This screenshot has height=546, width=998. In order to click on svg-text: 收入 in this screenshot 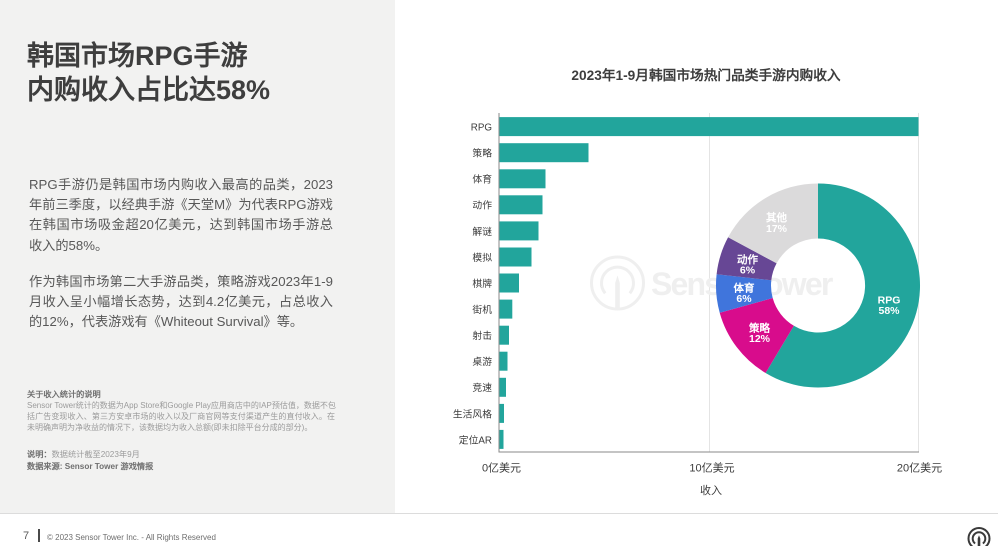, I will do `click(711, 490)`.